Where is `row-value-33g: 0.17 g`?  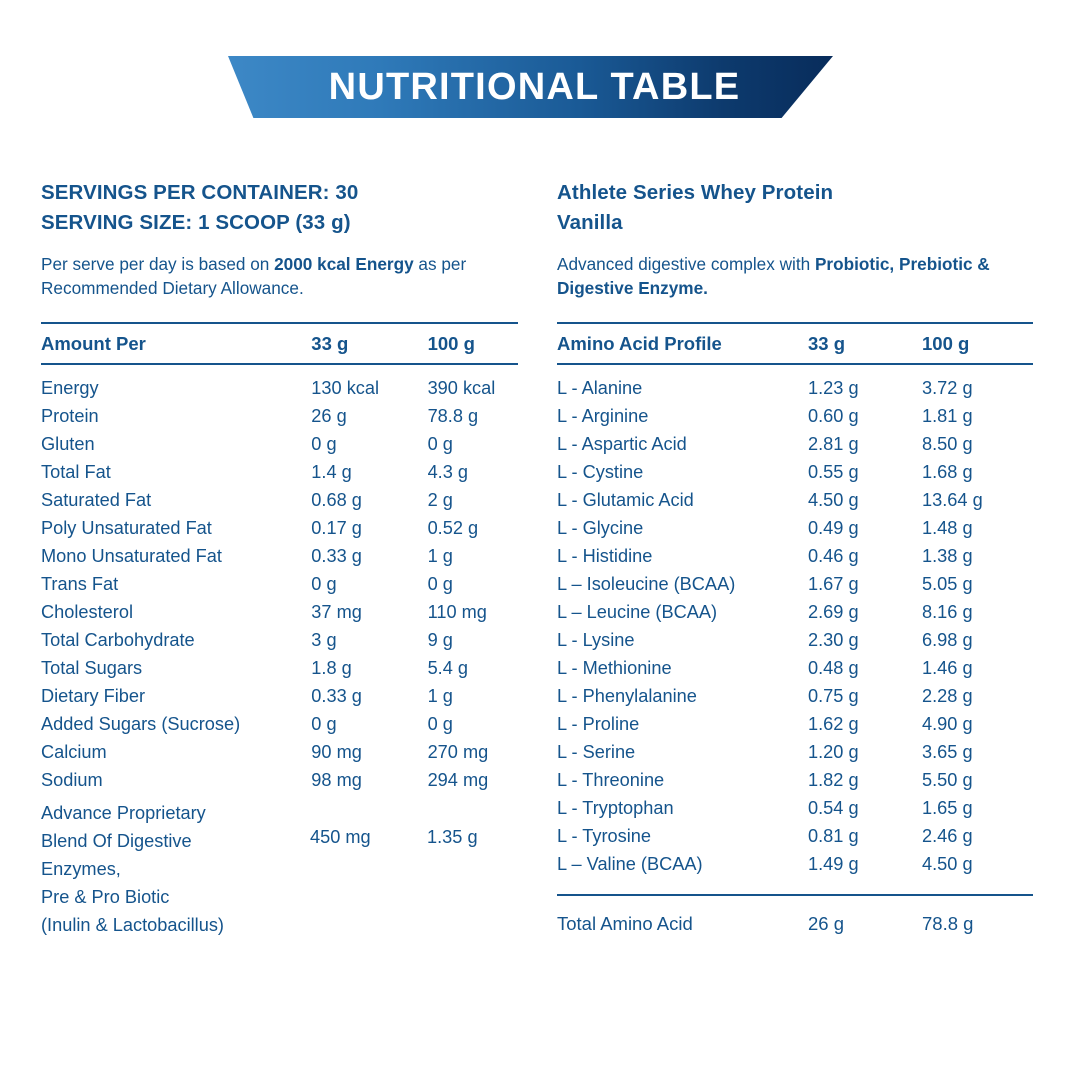 row-value-33g: 0.17 g is located at coordinates (336, 528).